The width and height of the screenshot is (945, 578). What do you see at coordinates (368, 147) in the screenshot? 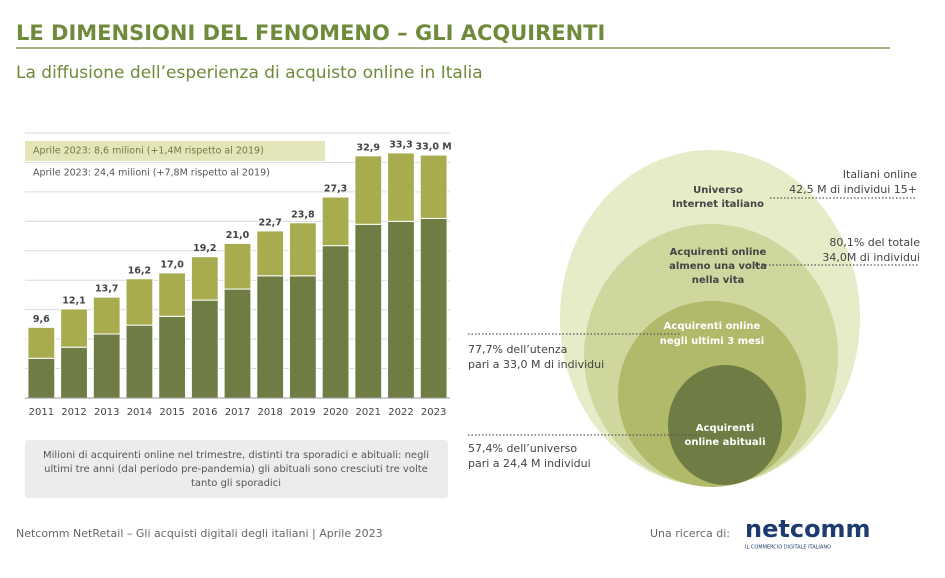
I see `total-label: 32,9` at bounding box center [368, 147].